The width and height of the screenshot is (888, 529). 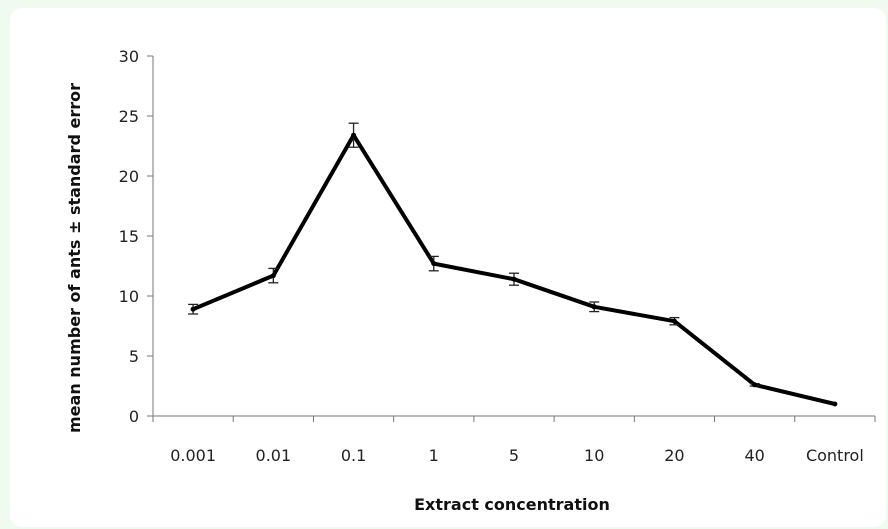 I want to click on y-axis-title: mean number of ants ± standard error, so click(x=74, y=258).